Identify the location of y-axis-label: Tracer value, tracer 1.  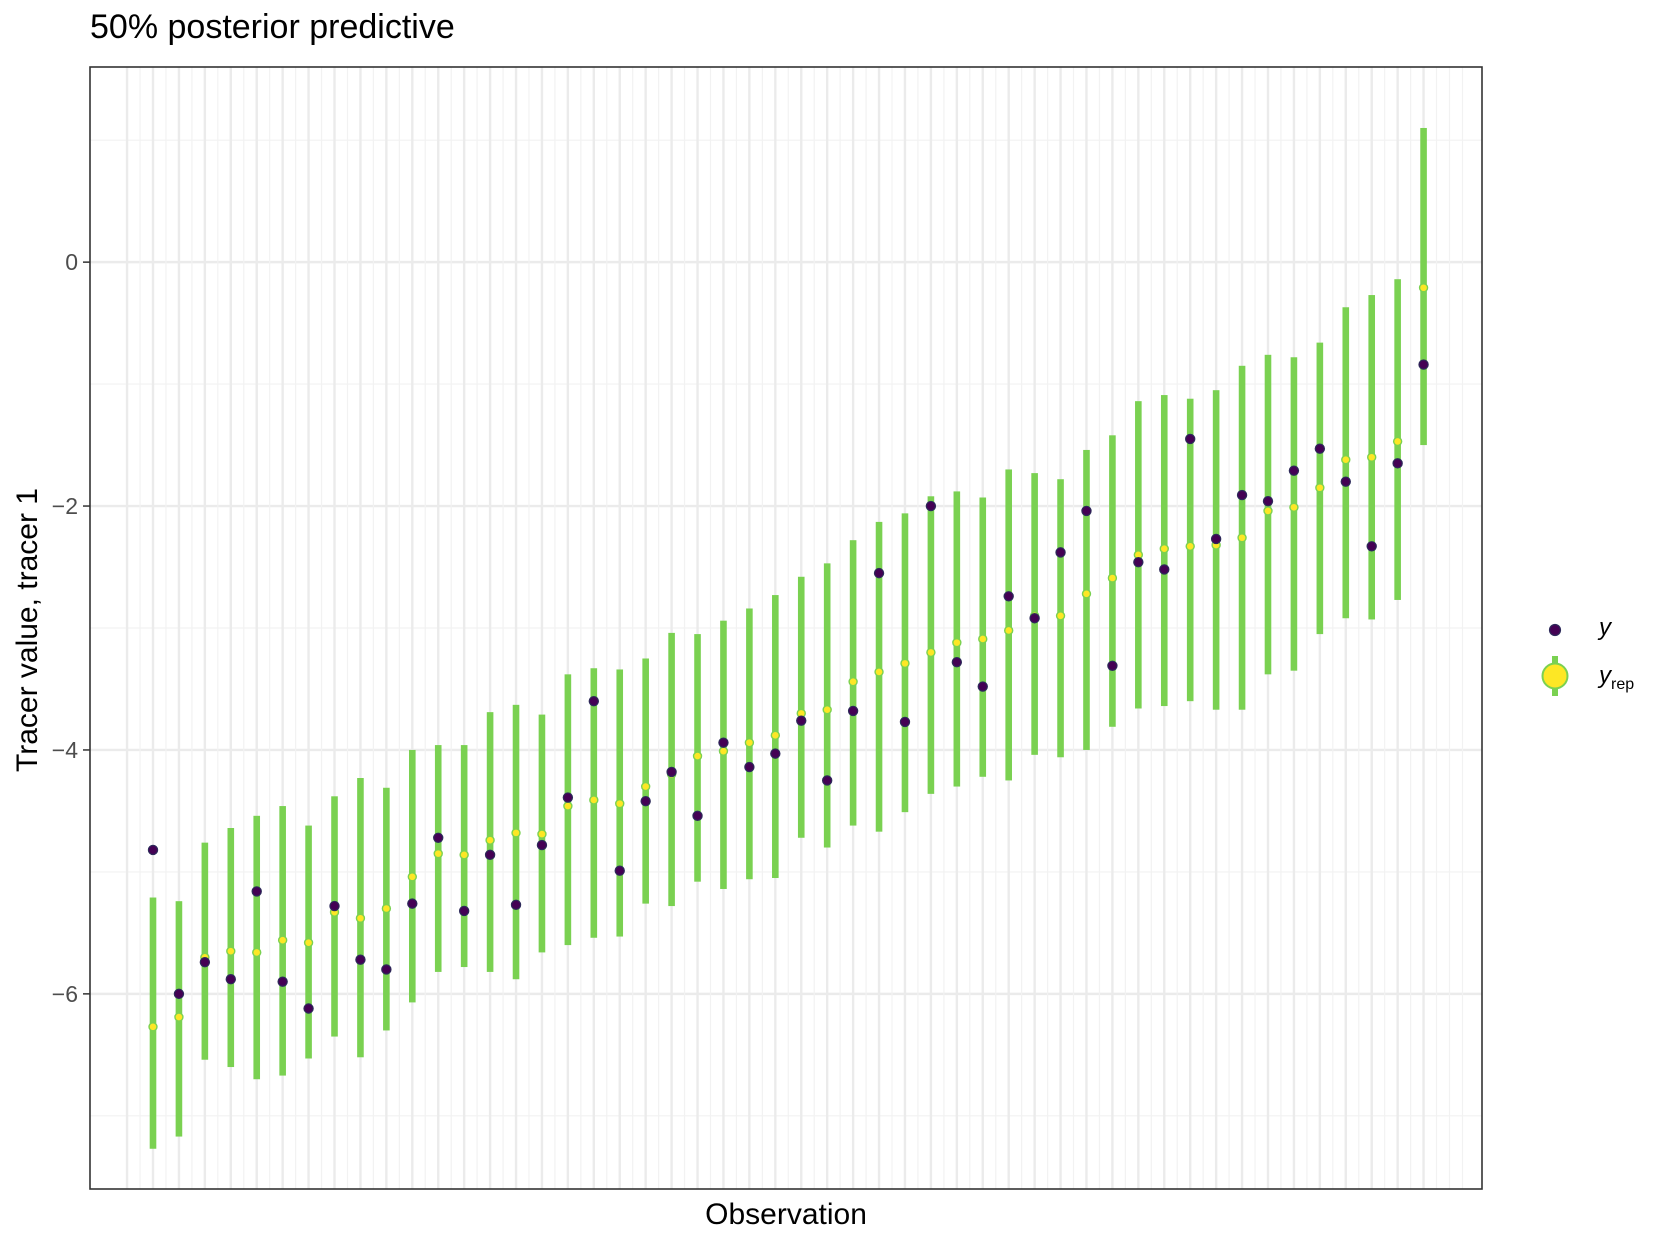
(27, 630).